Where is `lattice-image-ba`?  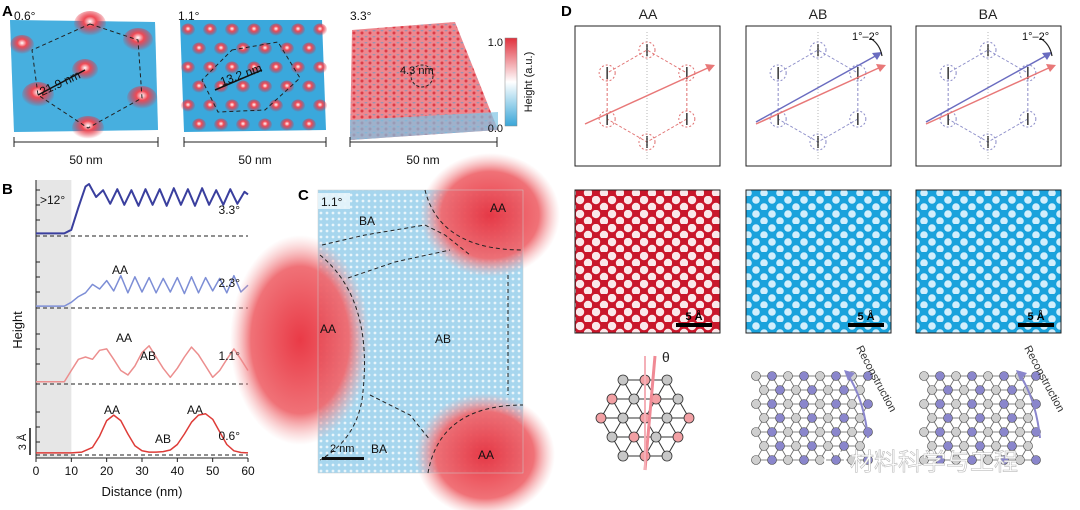 lattice-image-ba is located at coordinates (988, 261).